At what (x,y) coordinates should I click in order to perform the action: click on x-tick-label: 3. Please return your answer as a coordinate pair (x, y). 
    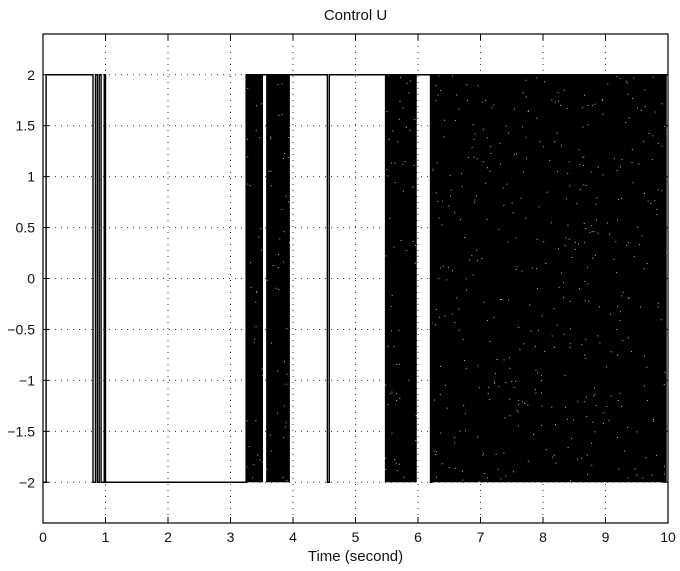
    Looking at the image, I should click on (231, 537).